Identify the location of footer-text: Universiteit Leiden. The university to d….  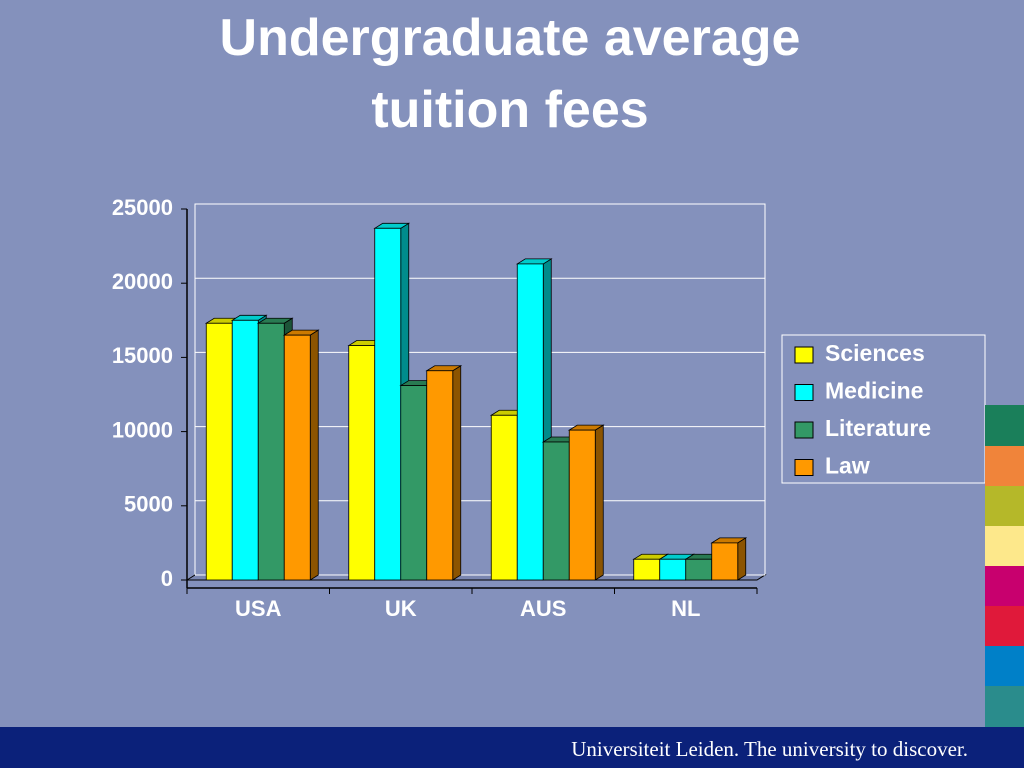
(769, 749).